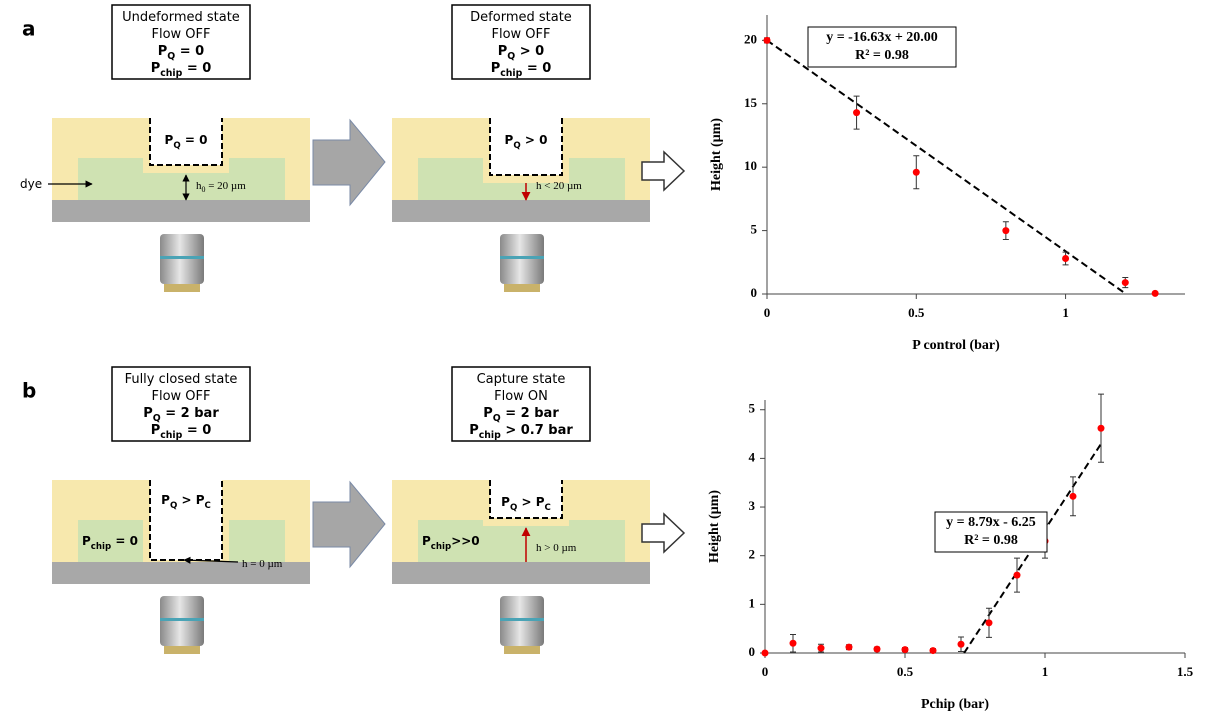 The width and height of the screenshot is (1205, 725). I want to click on dye-label: dye, so click(31, 184).